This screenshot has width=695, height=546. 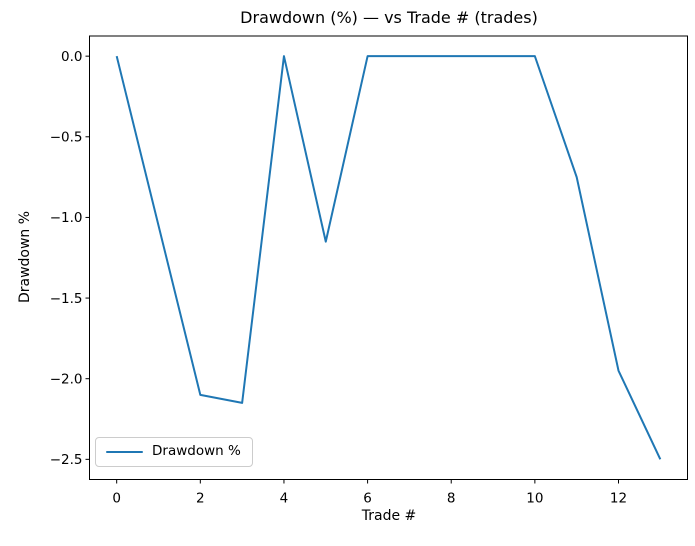 I want to click on x-tick-label: 8, so click(x=451, y=499).